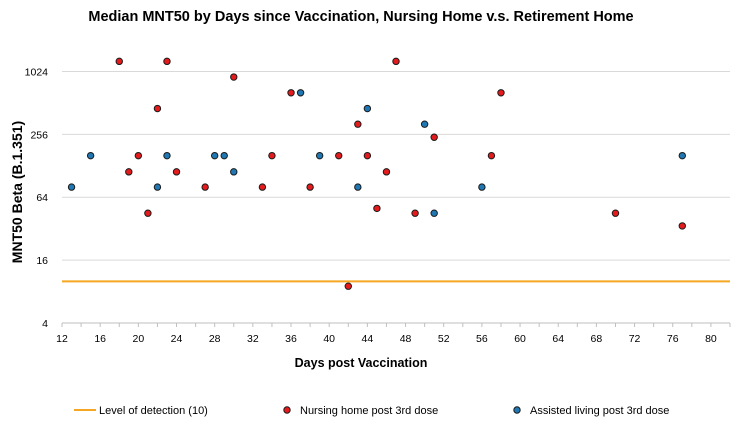  Describe the element at coordinates (597, 339) in the screenshot. I see `x-tick-label: 68` at that location.